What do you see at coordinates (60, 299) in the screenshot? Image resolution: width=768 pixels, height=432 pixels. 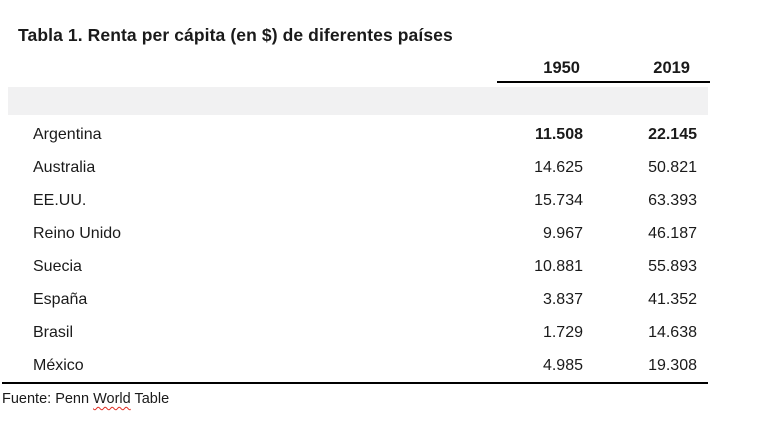 I see `country-label: España` at bounding box center [60, 299].